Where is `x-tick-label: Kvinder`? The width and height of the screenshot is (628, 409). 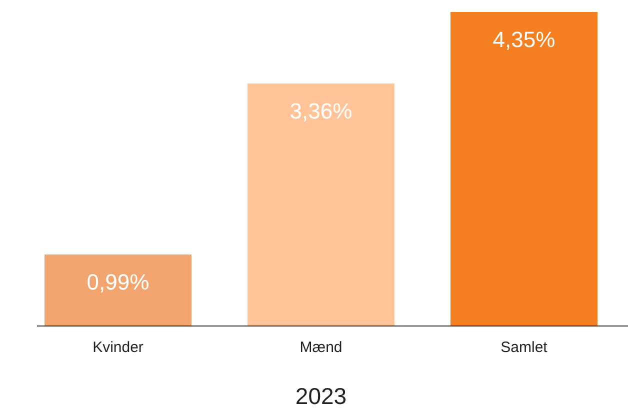 x-tick-label: Kvinder is located at coordinates (118, 347).